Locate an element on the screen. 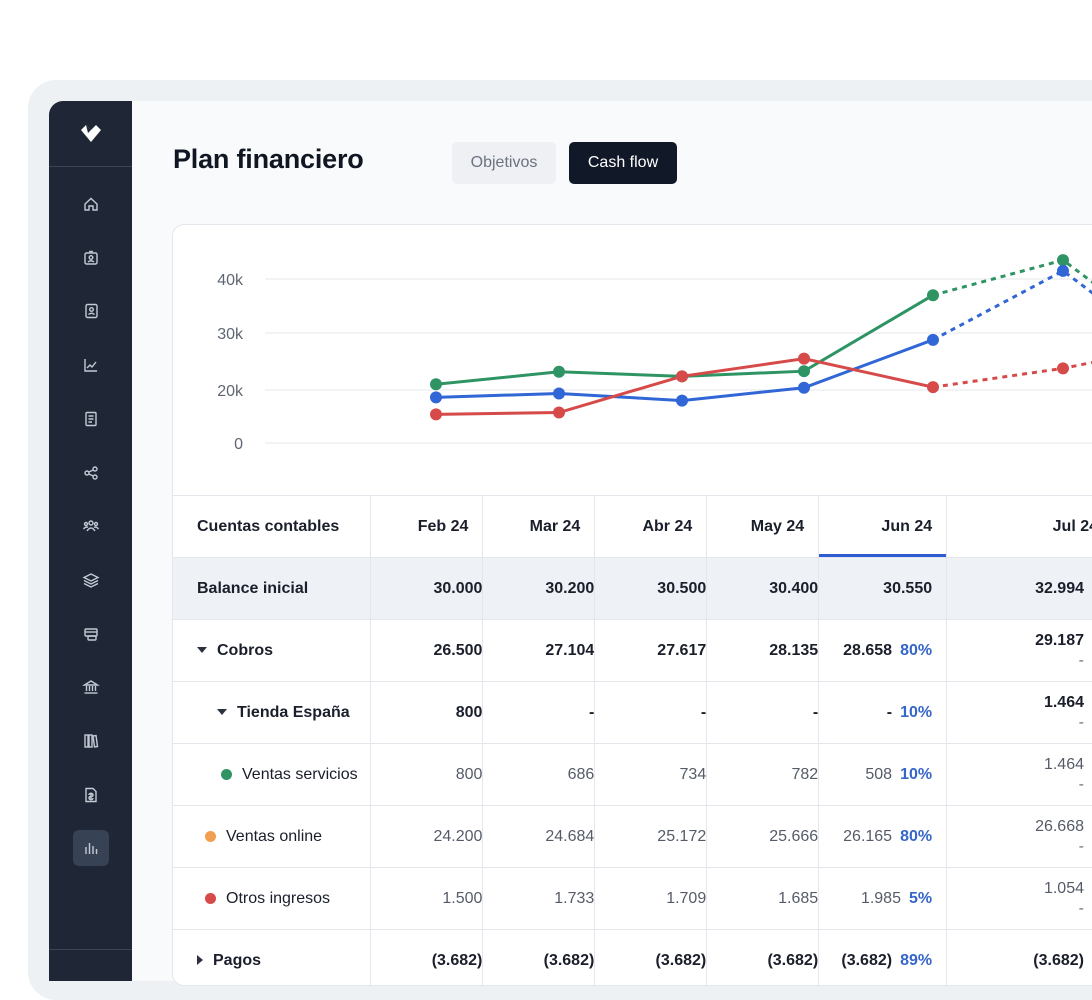 This screenshot has width=1092, height=1000. sidebar-item-invoice is located at coordinates (91, 795).